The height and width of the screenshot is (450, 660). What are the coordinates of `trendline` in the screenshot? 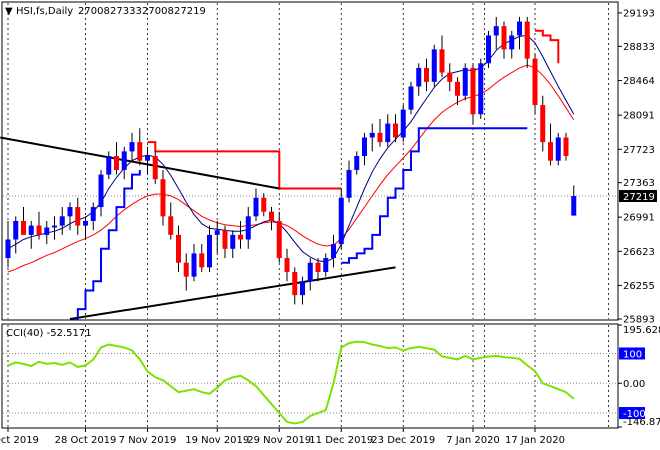 It's located at (232, 293).